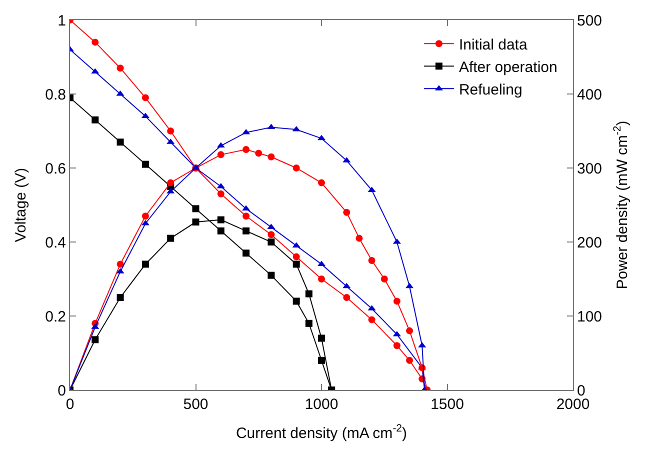 This screenshot has width=663, height=450. What do you see at coordinates (508, 67) in the screenshot?
I see `legend-label: After operation` at bounding box center [508, 67].